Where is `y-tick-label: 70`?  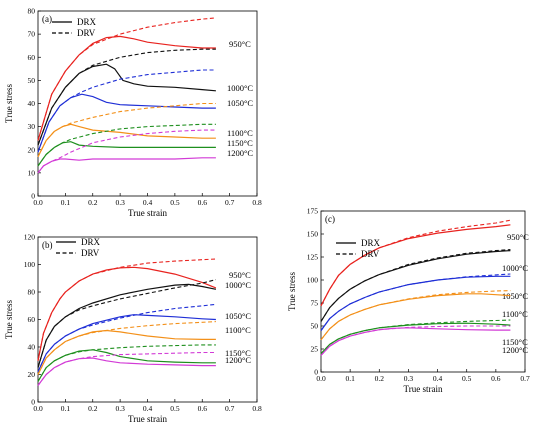 y-tick-label: 70 is located at coordinates (32, 34).